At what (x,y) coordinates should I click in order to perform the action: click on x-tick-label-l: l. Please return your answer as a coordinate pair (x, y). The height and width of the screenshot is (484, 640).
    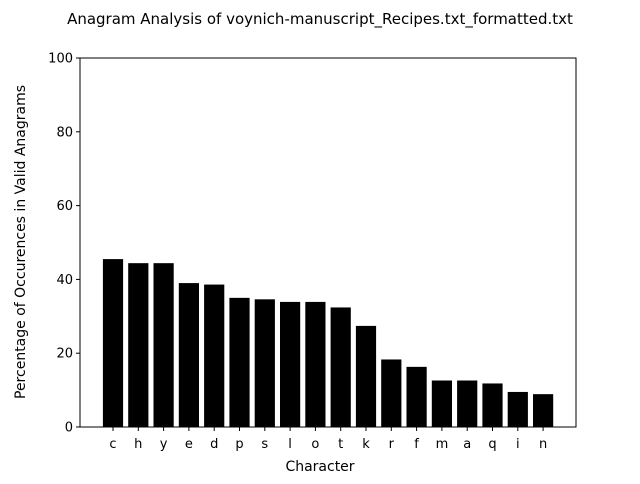
    Looking at the image, I should click on (290, 444).